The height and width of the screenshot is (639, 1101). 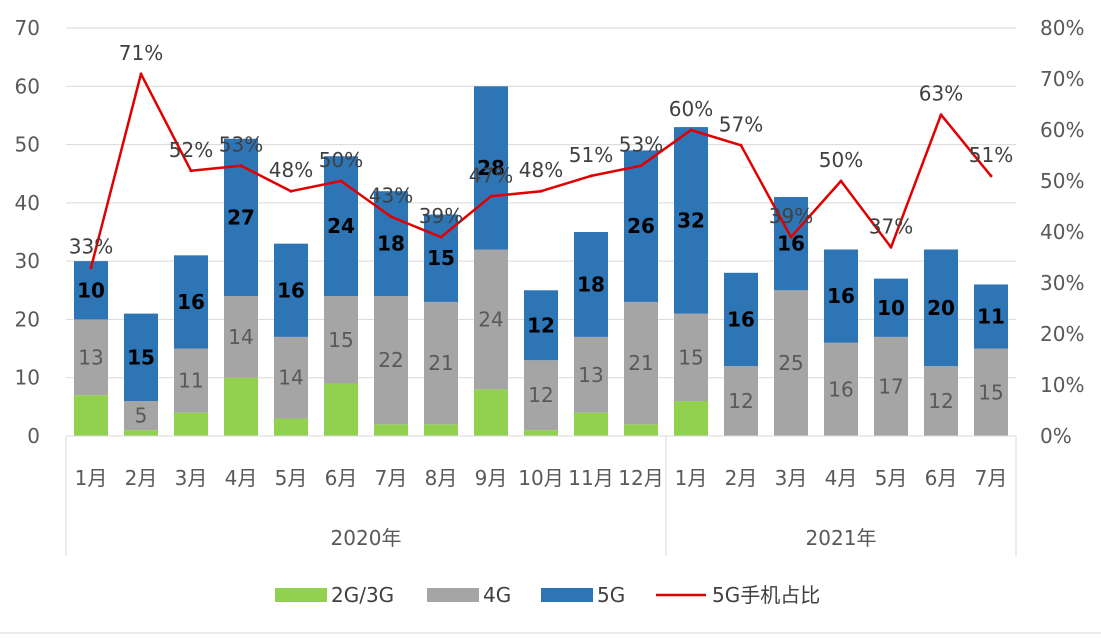 I want to click on y-tick-right: 10%, so click(x=1062, y=385).